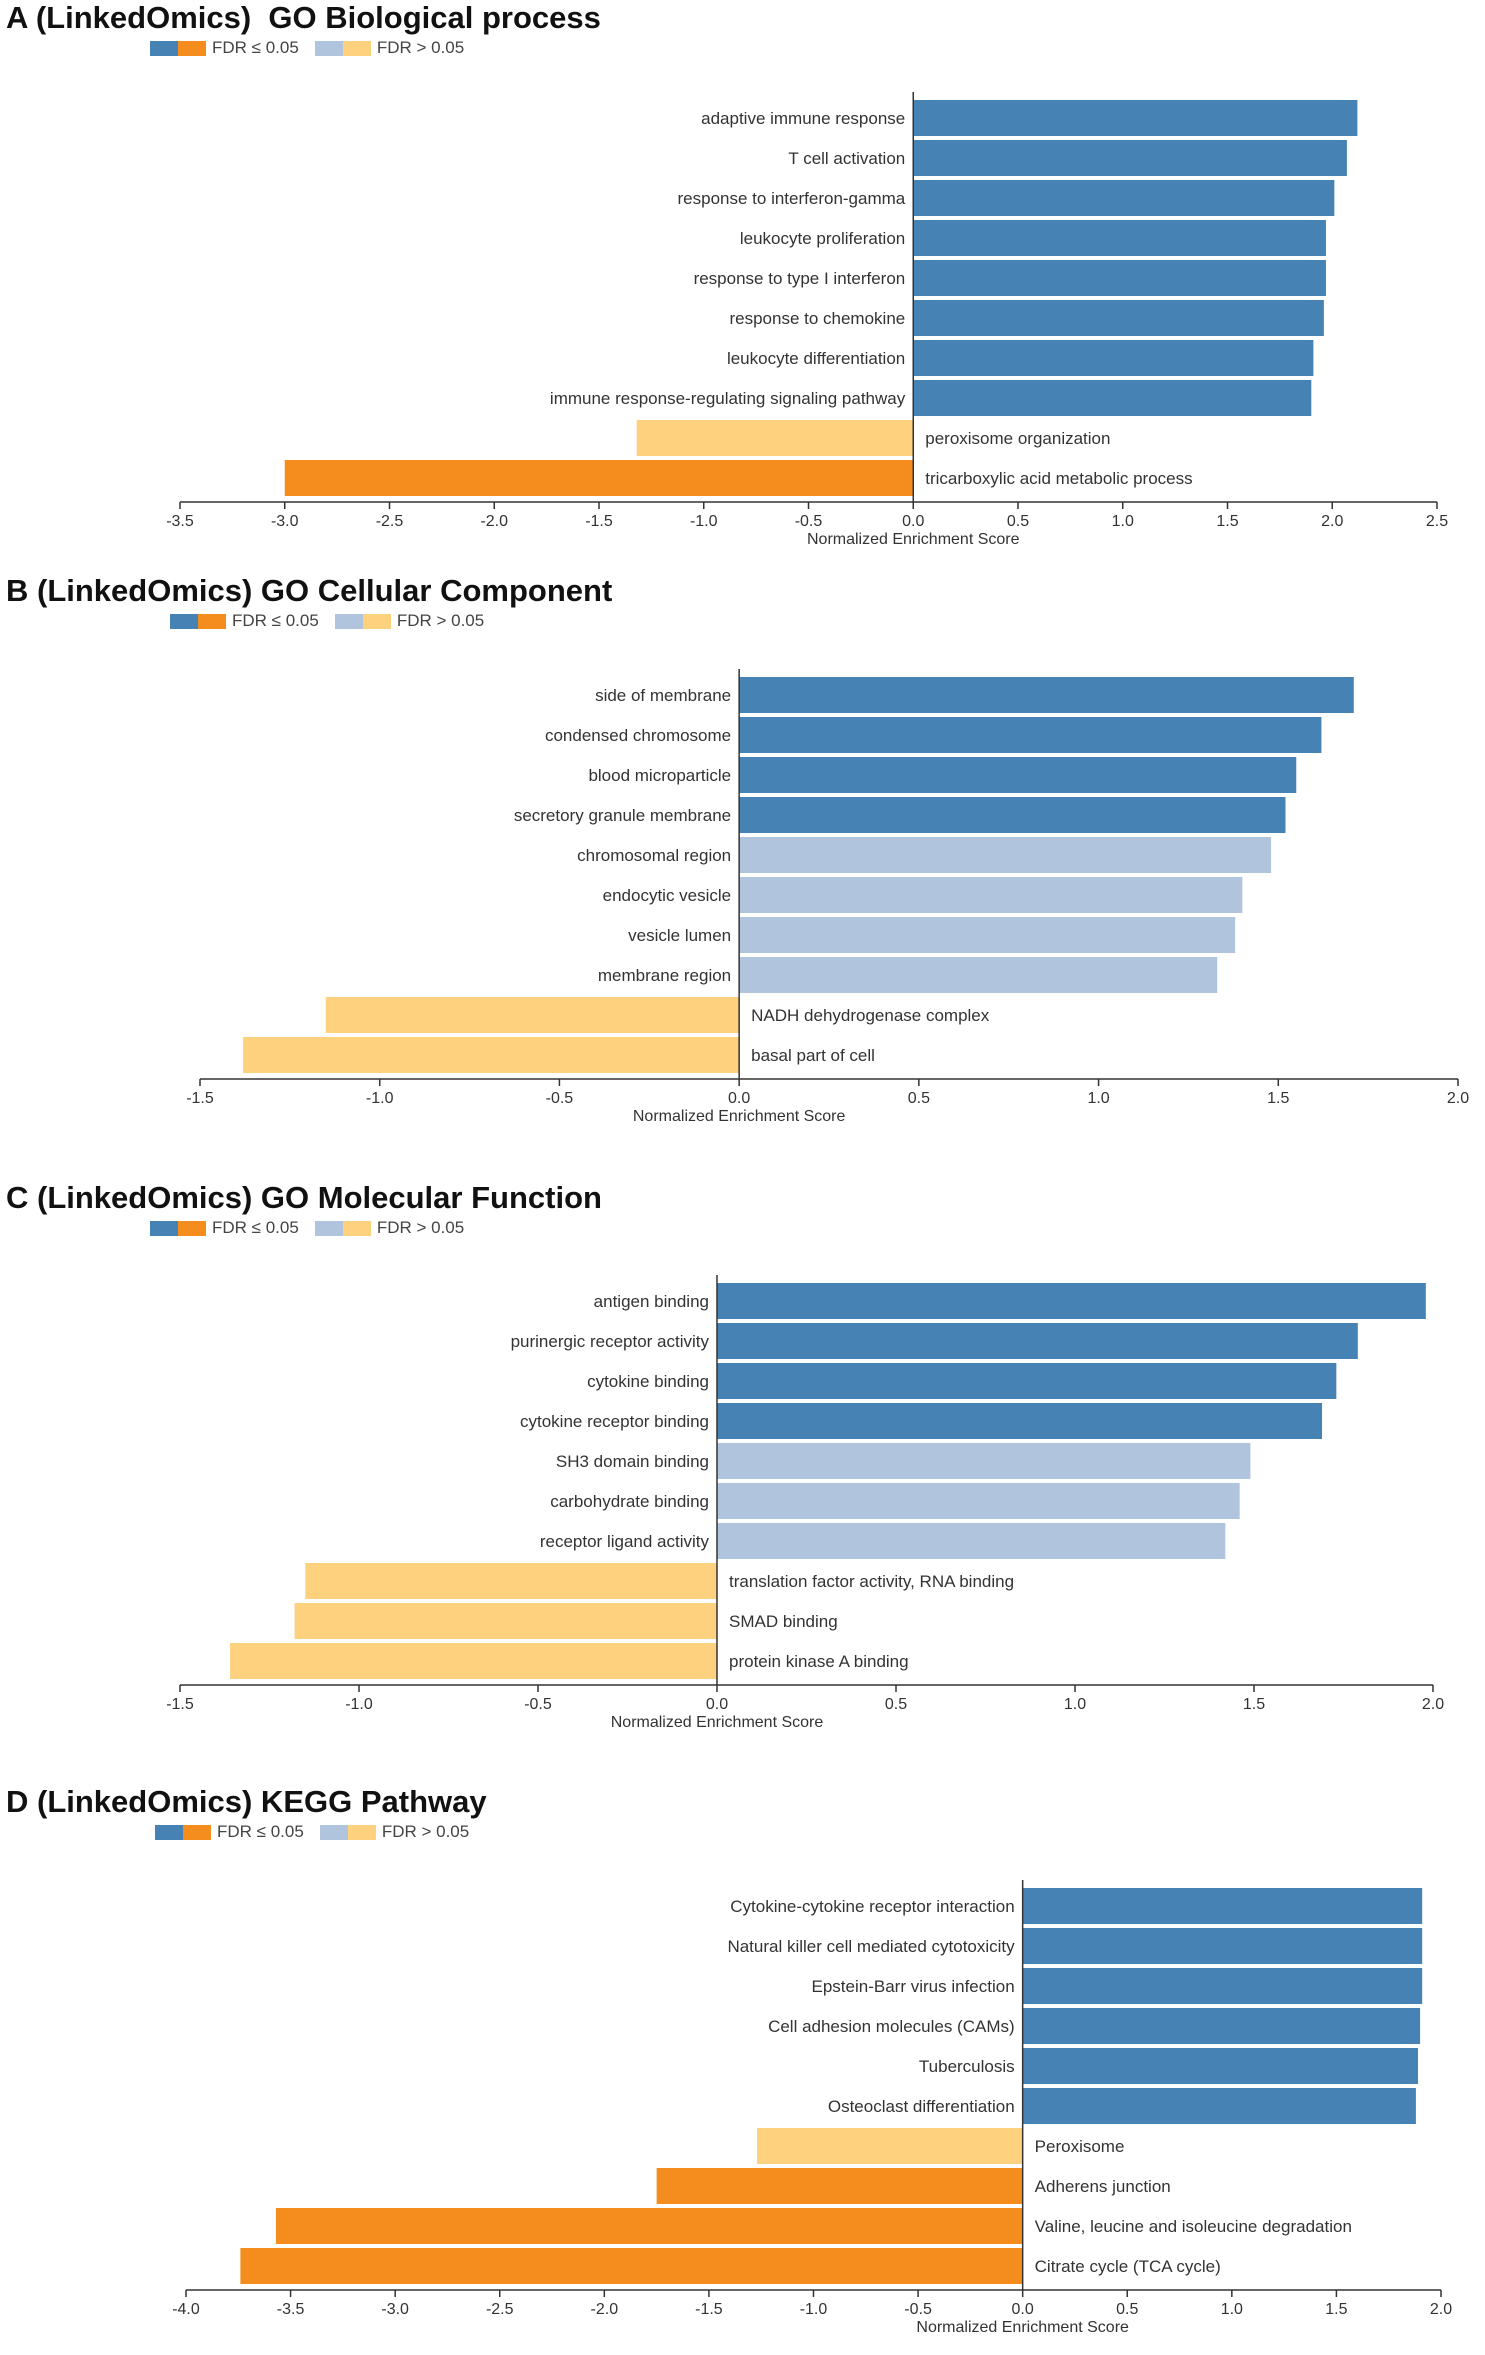 This screenshot has height=2355, width=1485. Describe the element at coordinates (816, 358) in the screenshot. I see `category-label: leukocyte differentiation` at that location.